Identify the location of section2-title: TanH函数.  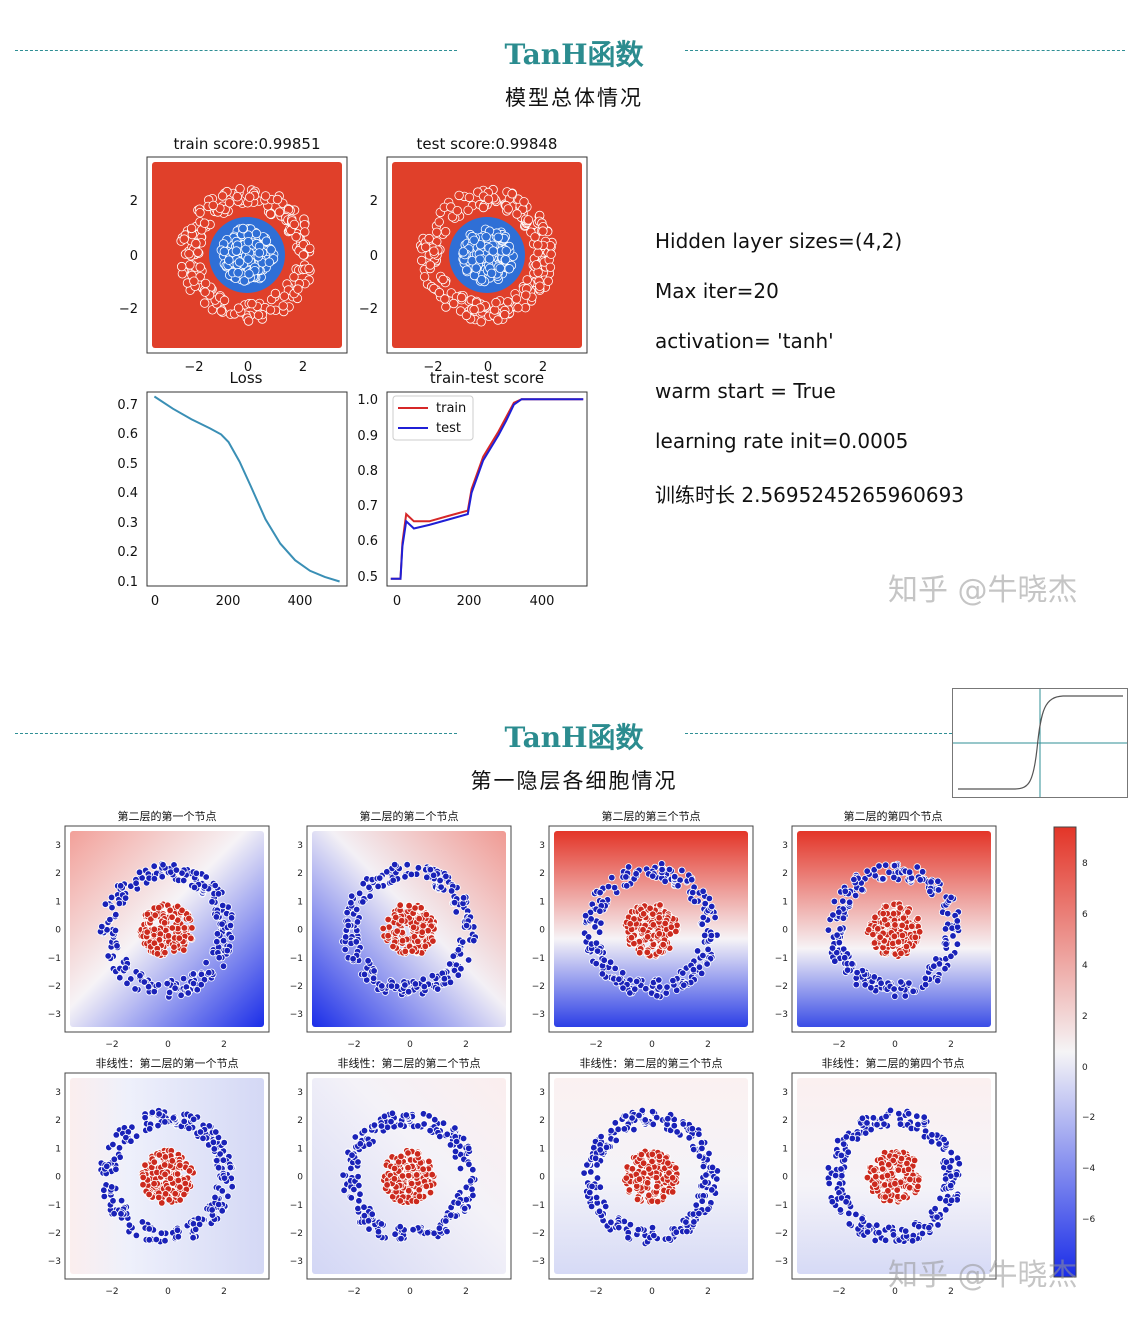
(574, 737).